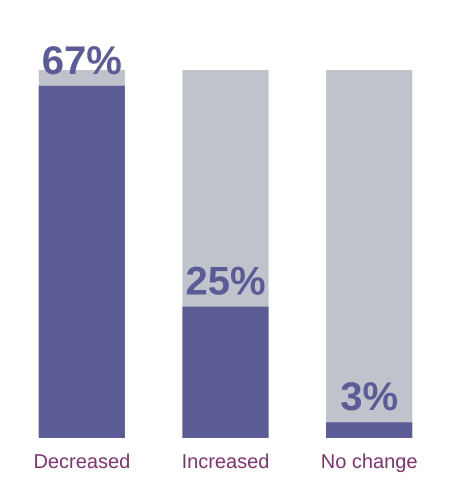 The image size is (451, 483). Describe the element at coordinates (81, 462) in the screenshot. I see `x-tick-label: Decreased` at that location.